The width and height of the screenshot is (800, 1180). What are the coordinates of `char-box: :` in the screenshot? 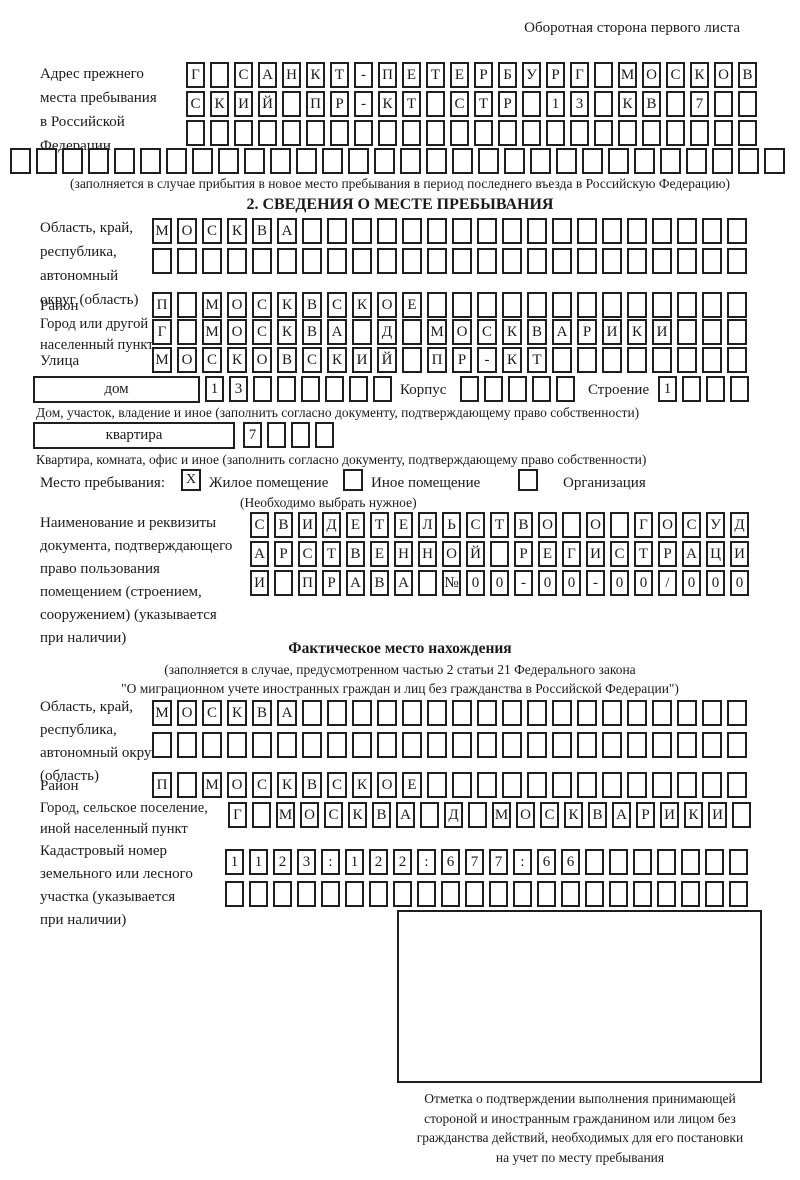 It's located at (522, 862).